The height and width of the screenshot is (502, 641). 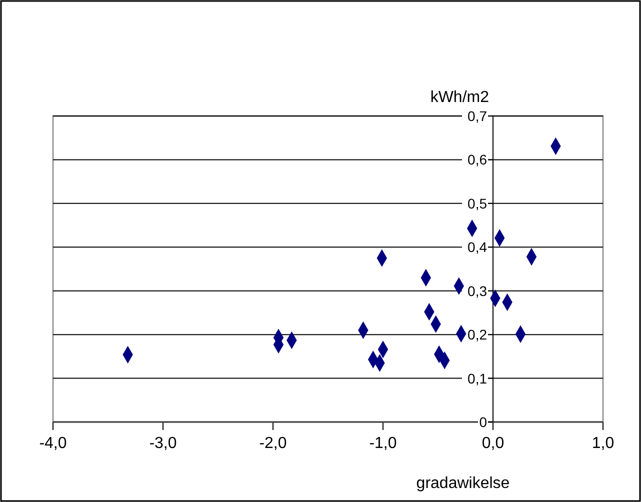 I want to click on y-tick-label: 0,7, so click(x=478, y=116).